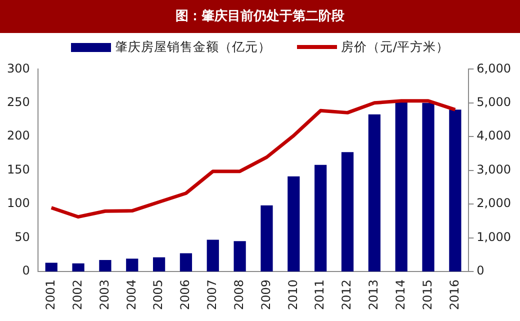 Image resolution: width=520 pixels, height=321 pixels. I want to click on y2-tick-label: 0, so click(480, 271).